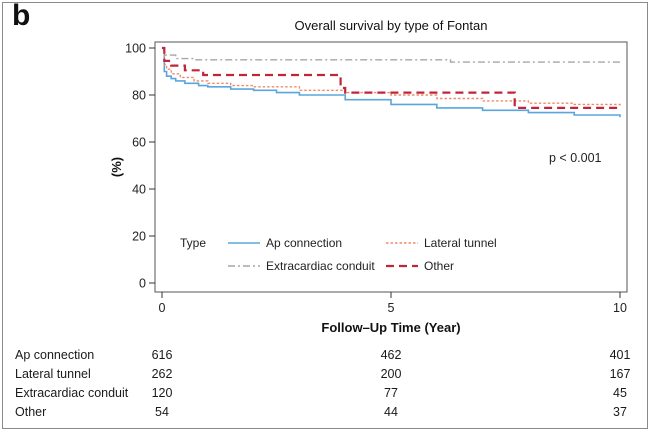  What do you see at coordinates (575, 158) in the screenshot?
I see `p-value-annotation: p < 0.001` at bounding box center [575, 158].